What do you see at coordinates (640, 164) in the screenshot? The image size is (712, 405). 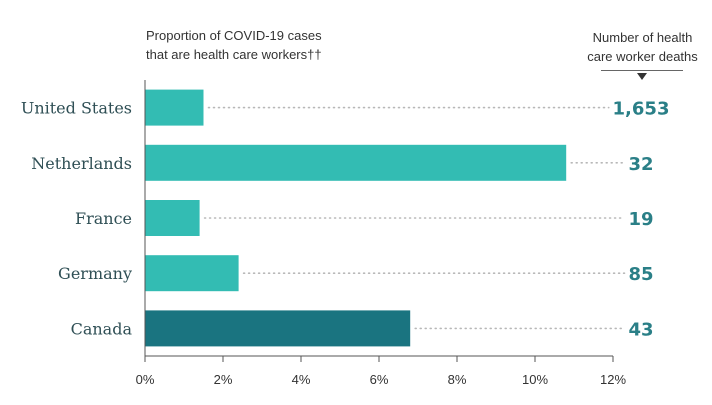 I see `death-count: 32` at bounding box center [640, 164].